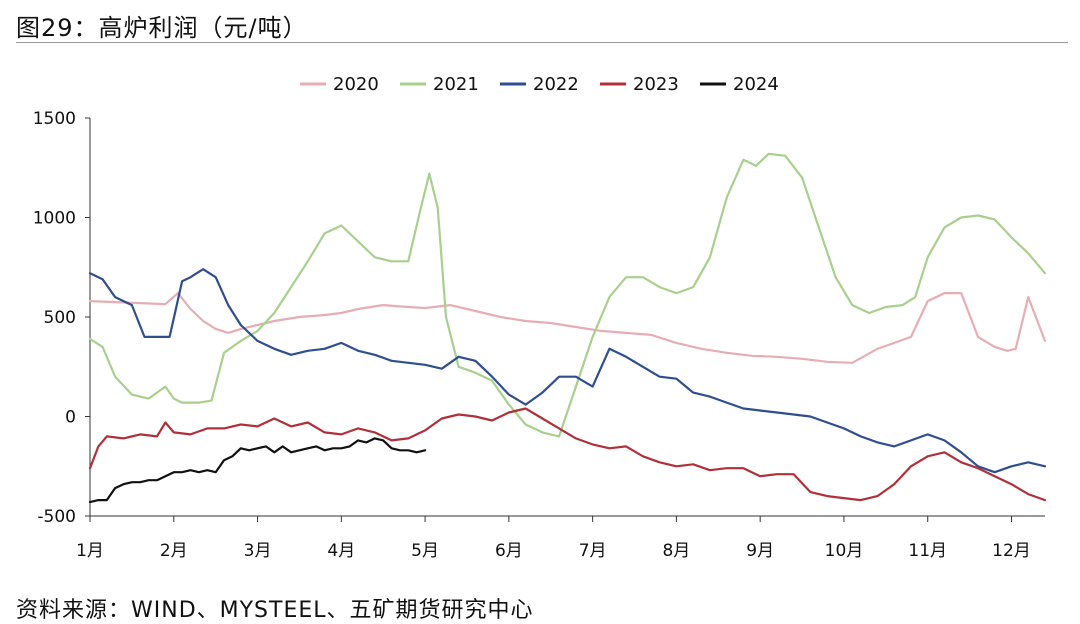 The width and height of the screenshot is (1080, 624). Describe the element at coordinates (1011, 551) in the screenshot. I see `x-tick-label: 12月` at that location.